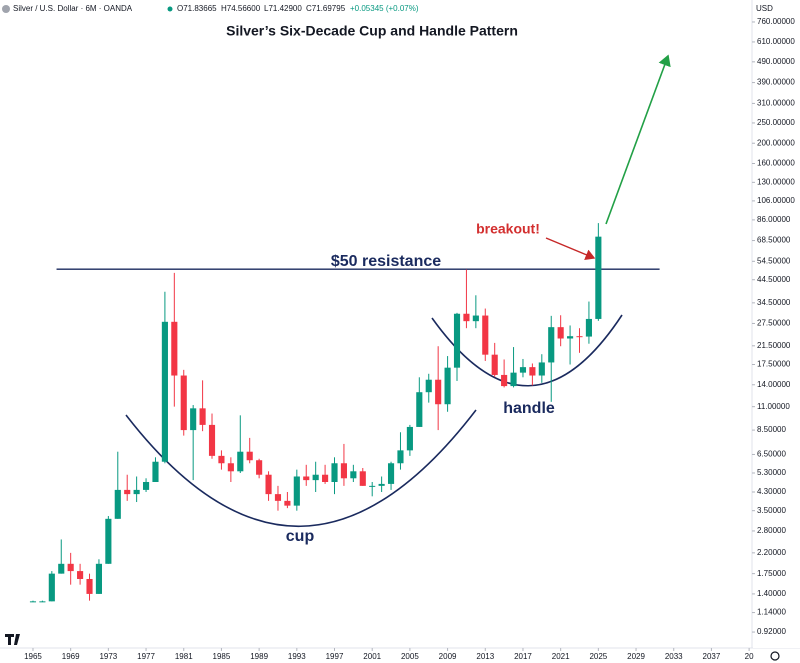 The height and width of the screenshot is (663, 800). What do you see at coordinates (570, 248) in the screenshot?
I see `breakout-arrow` at bounding box center [570, 248].